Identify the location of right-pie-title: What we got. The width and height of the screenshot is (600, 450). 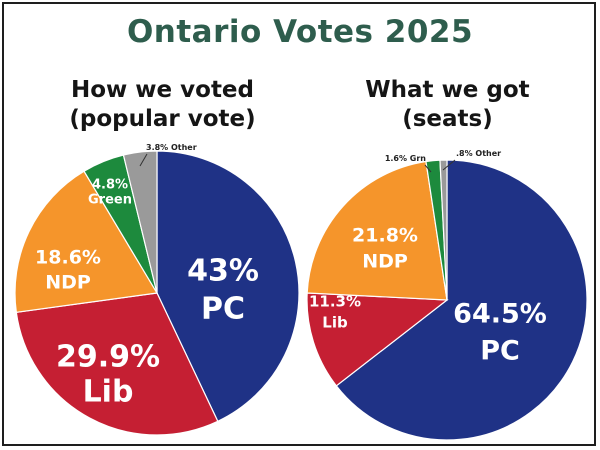
(447, 90).